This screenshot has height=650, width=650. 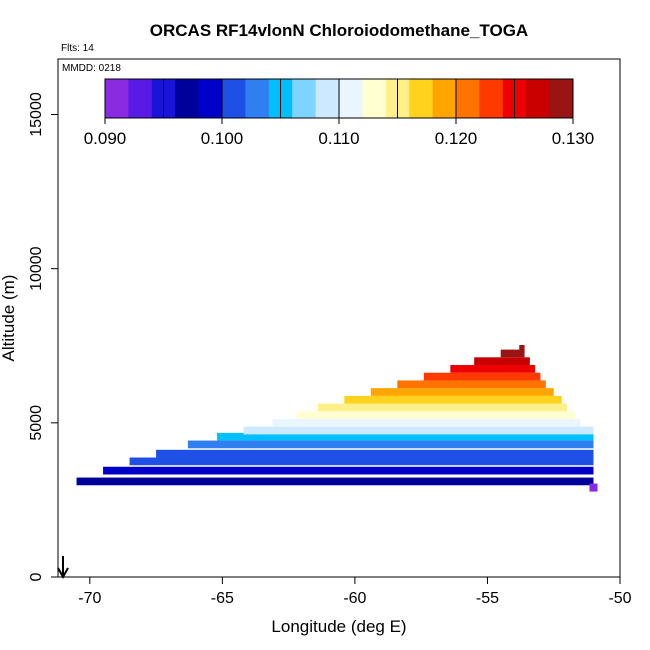 What do you see at coordinates (338, 138) in the screenshot?
I see `colorbar-tick-label: 0.110` at bounding box center [338, 138].